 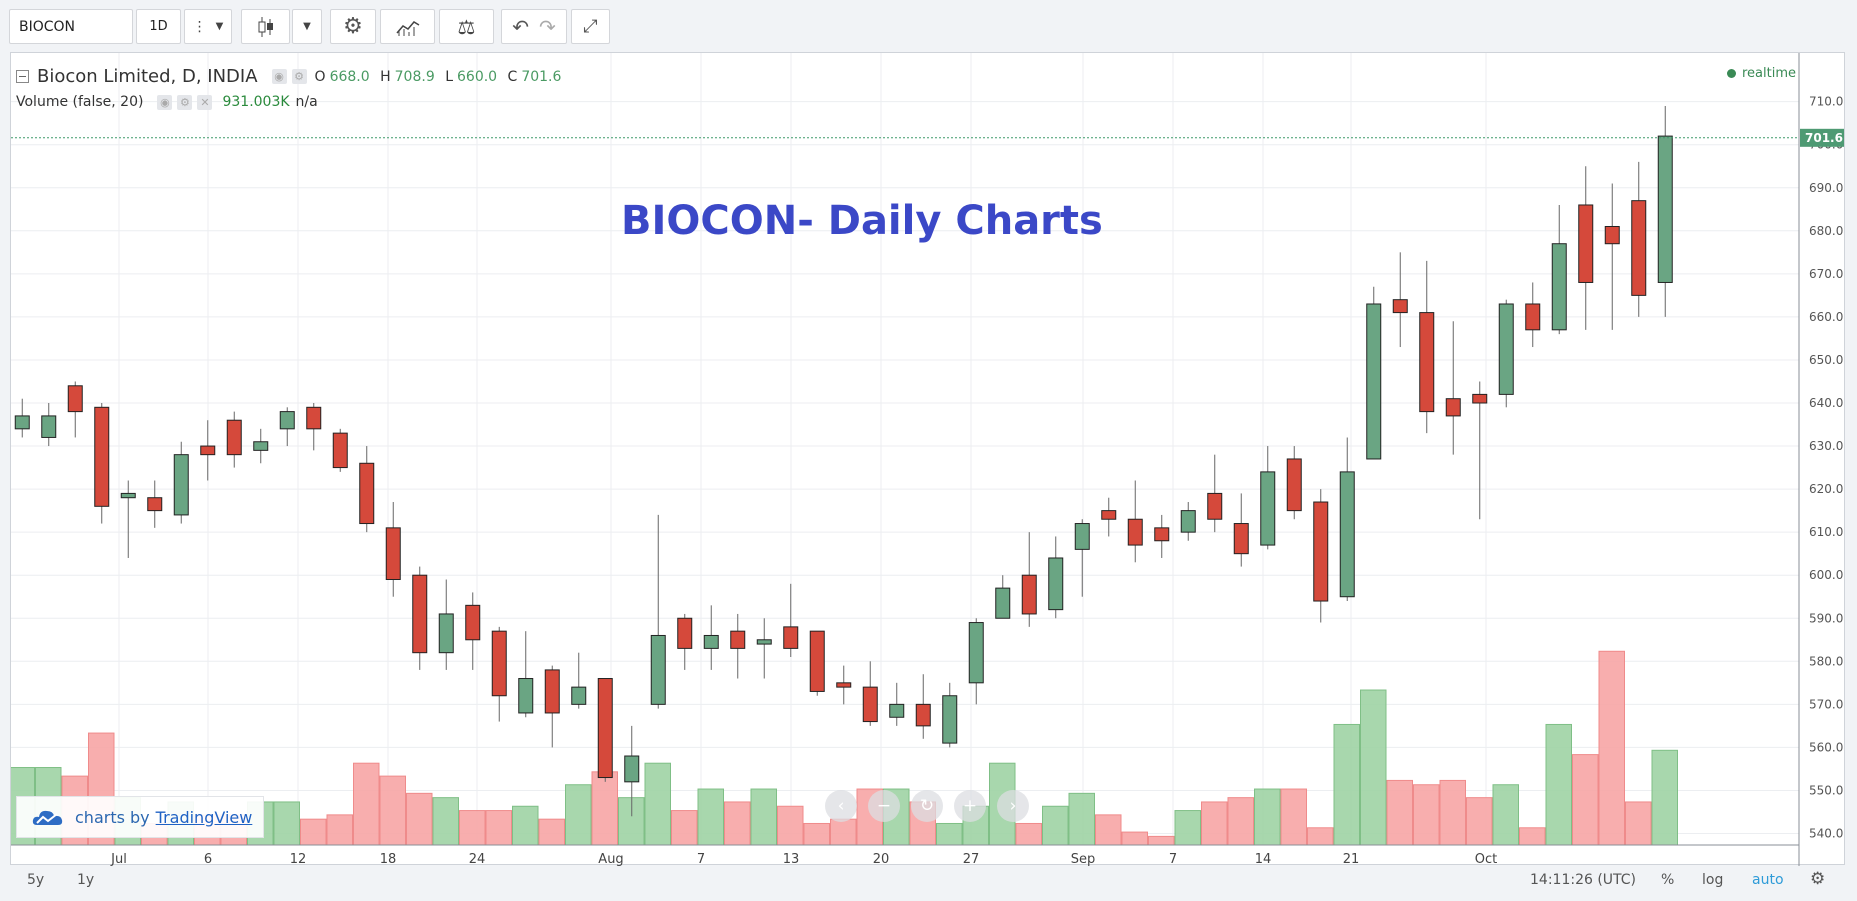 I want to click on zoom-out-icon: −, so click(x=884, y=806).